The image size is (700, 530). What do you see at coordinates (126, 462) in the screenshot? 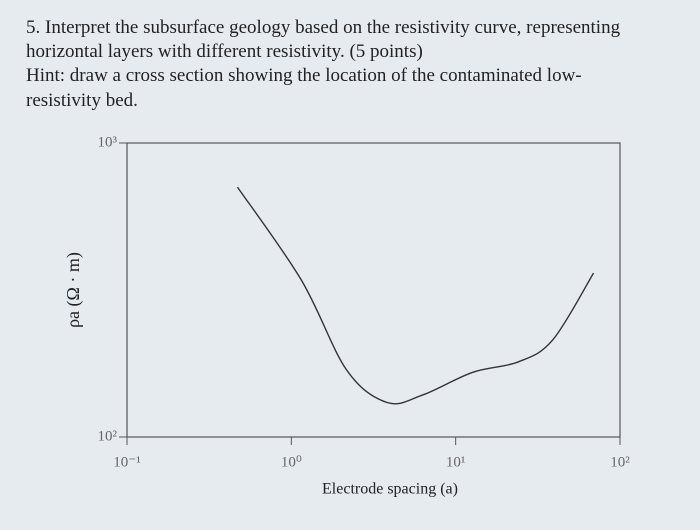
I see `x-tick-label: 10⁻¹` at bounding box center [126, 462].